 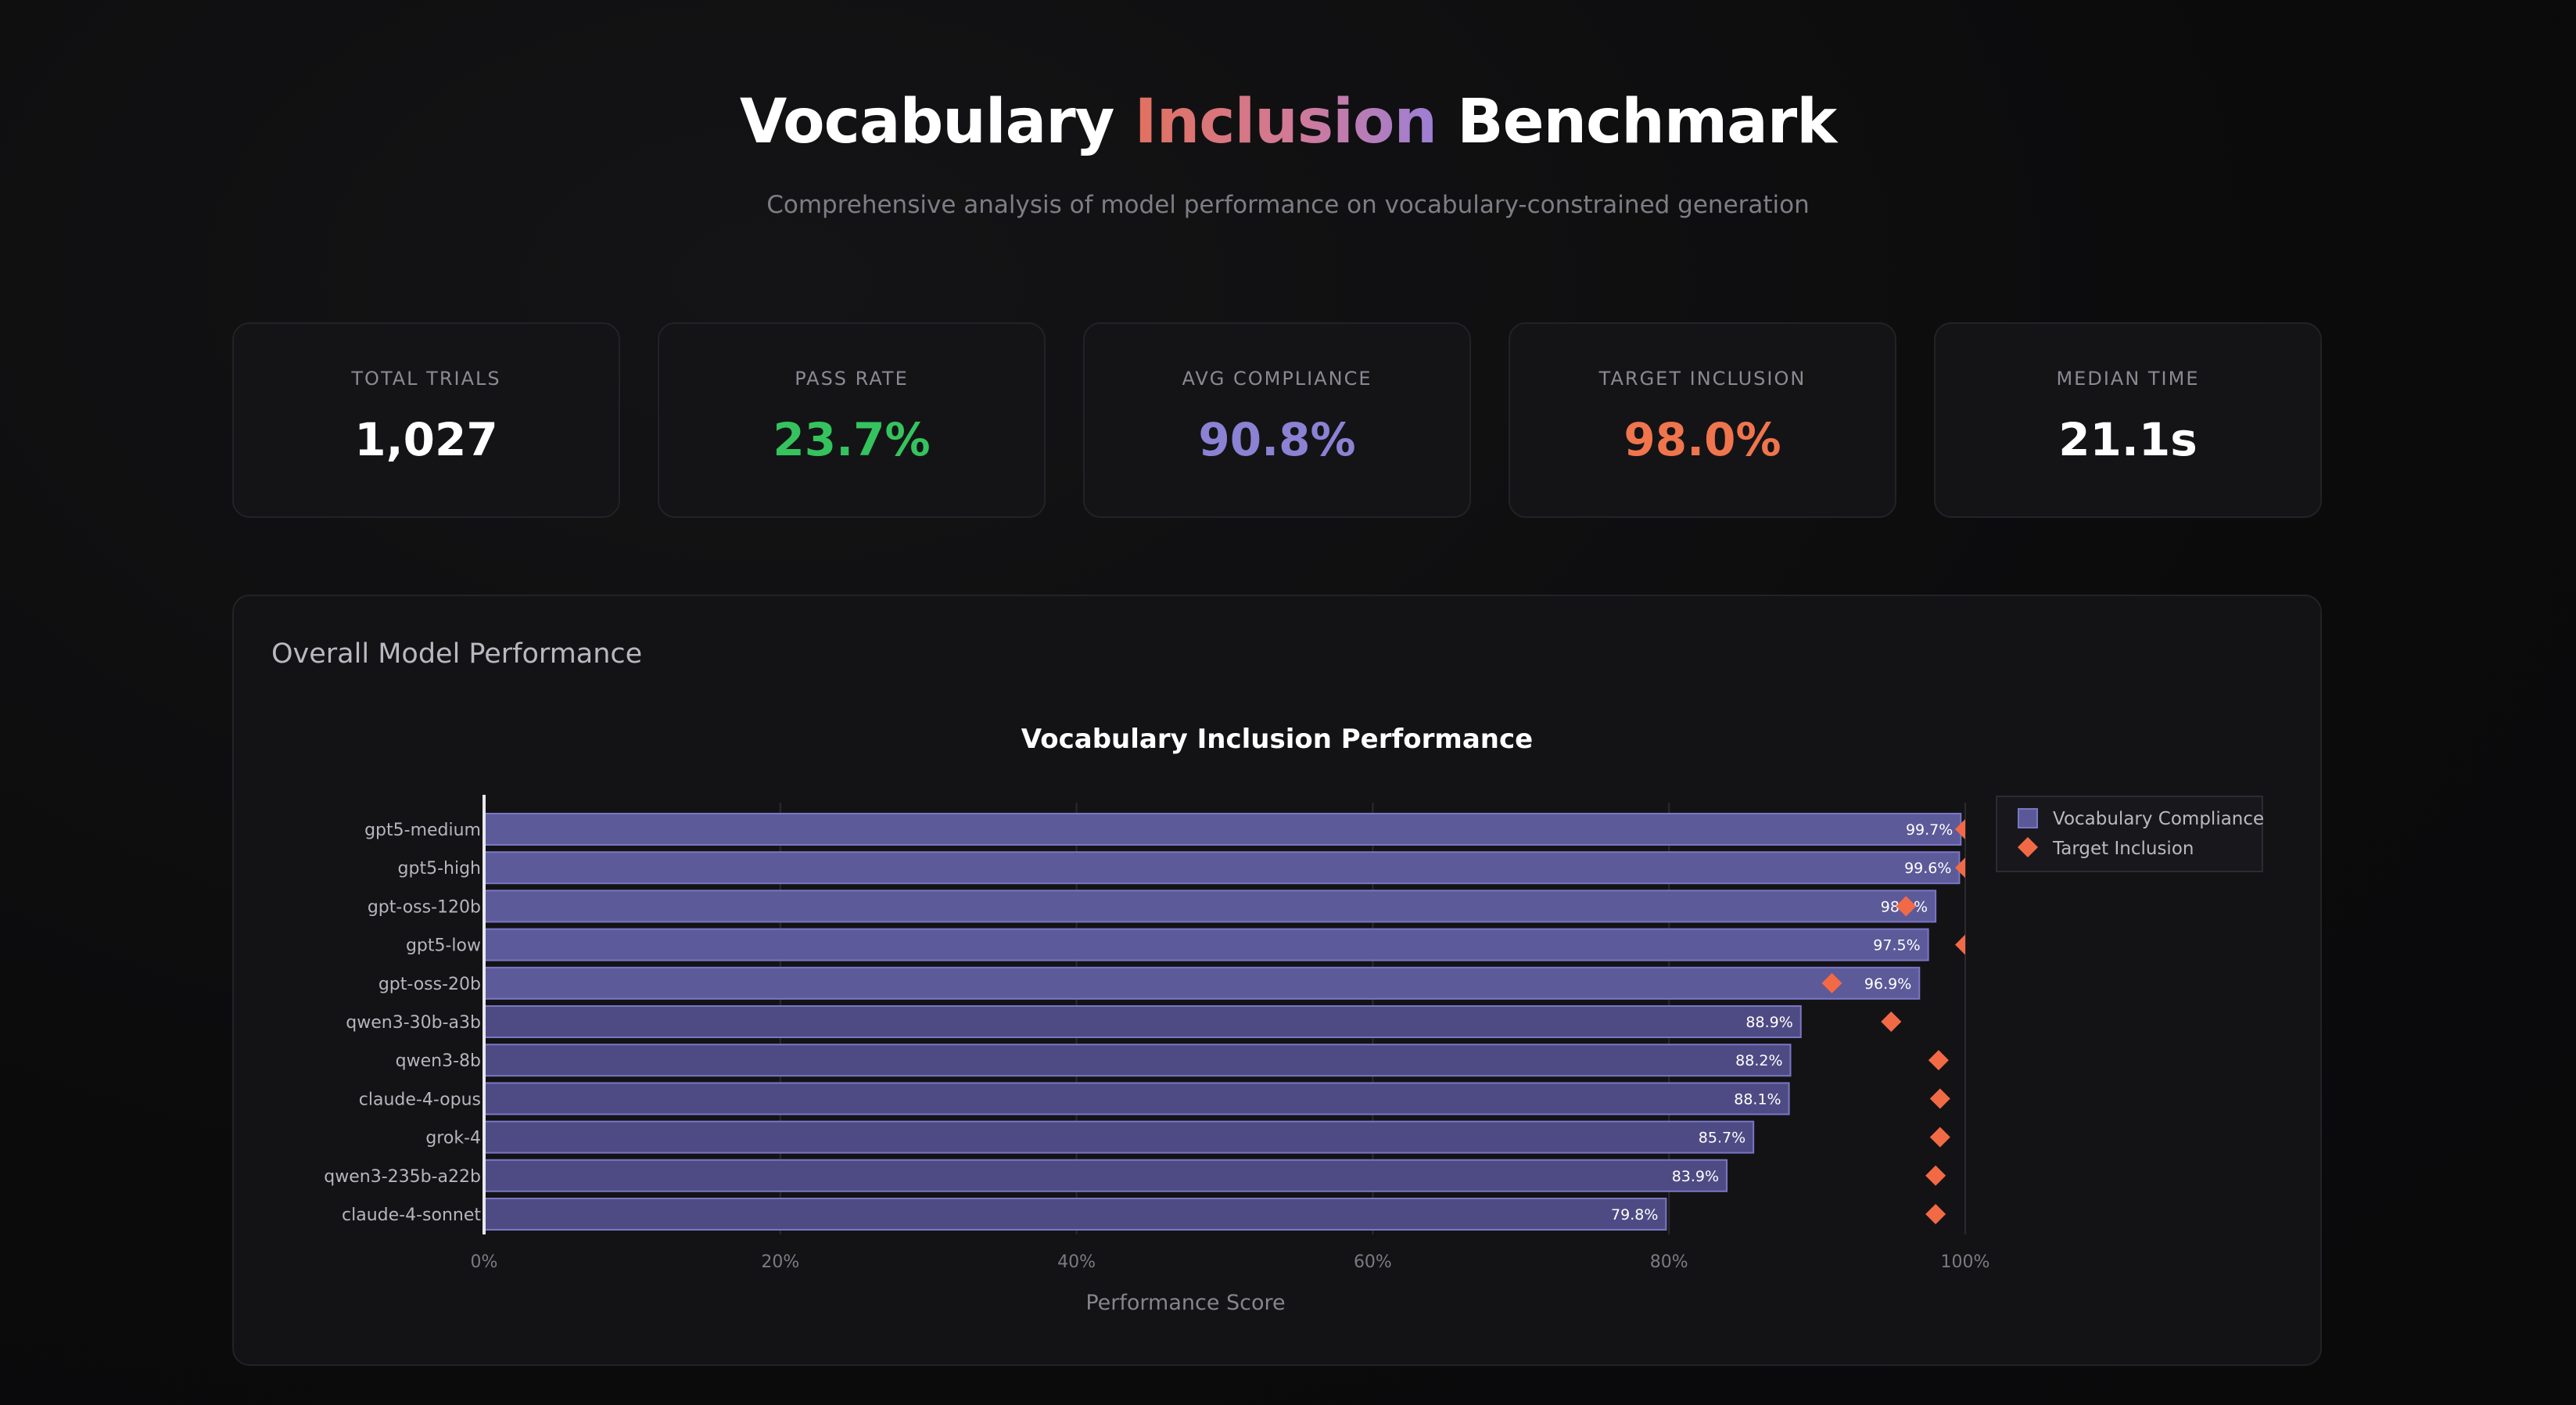 I want to click on bar-value-label: 88.1%, so click(x=1758, y=1099).